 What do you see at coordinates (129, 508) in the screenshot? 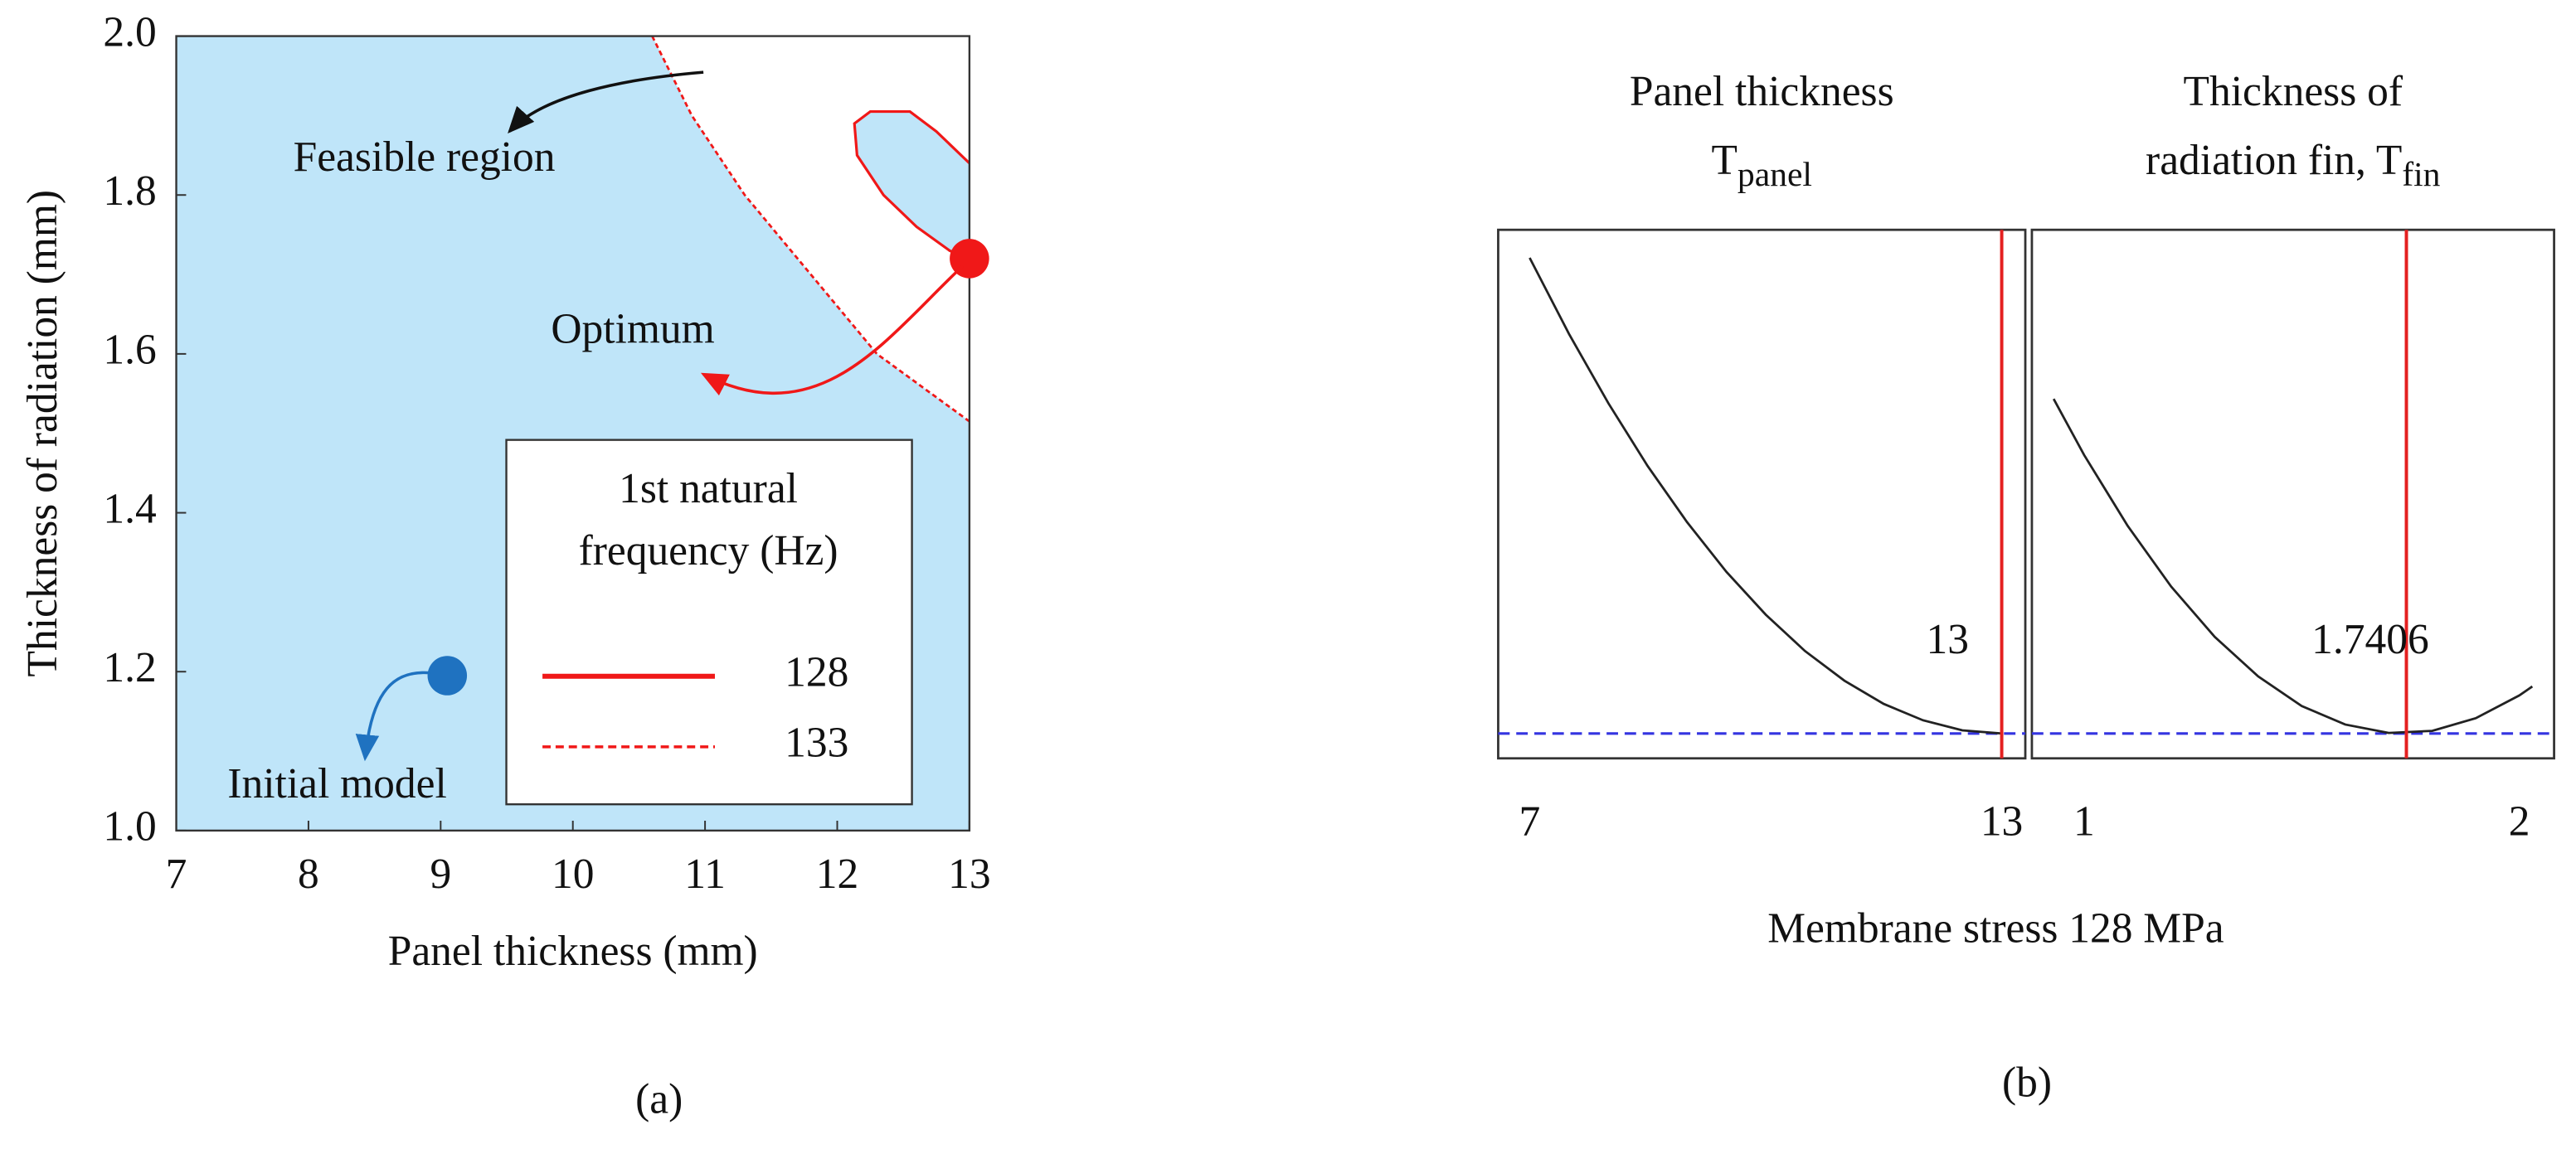
I see `y-tick-label: 1.4` at bounding box center [129, 508].